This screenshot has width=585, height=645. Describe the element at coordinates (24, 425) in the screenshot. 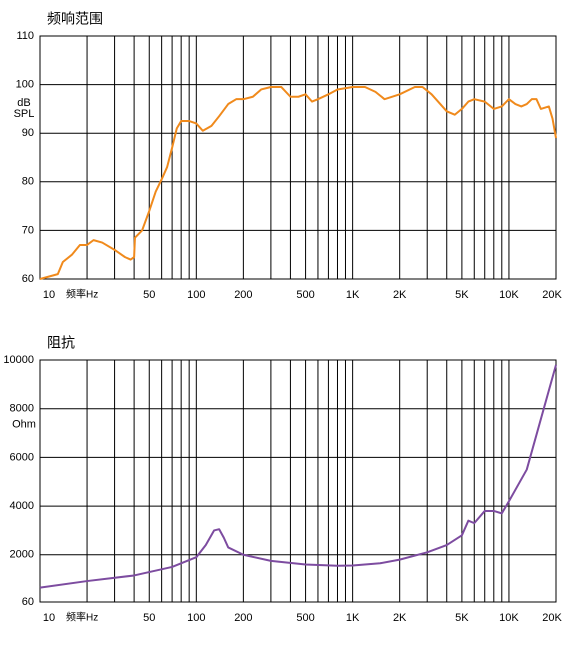

I see `y-axis-label: Ohm` at that location.